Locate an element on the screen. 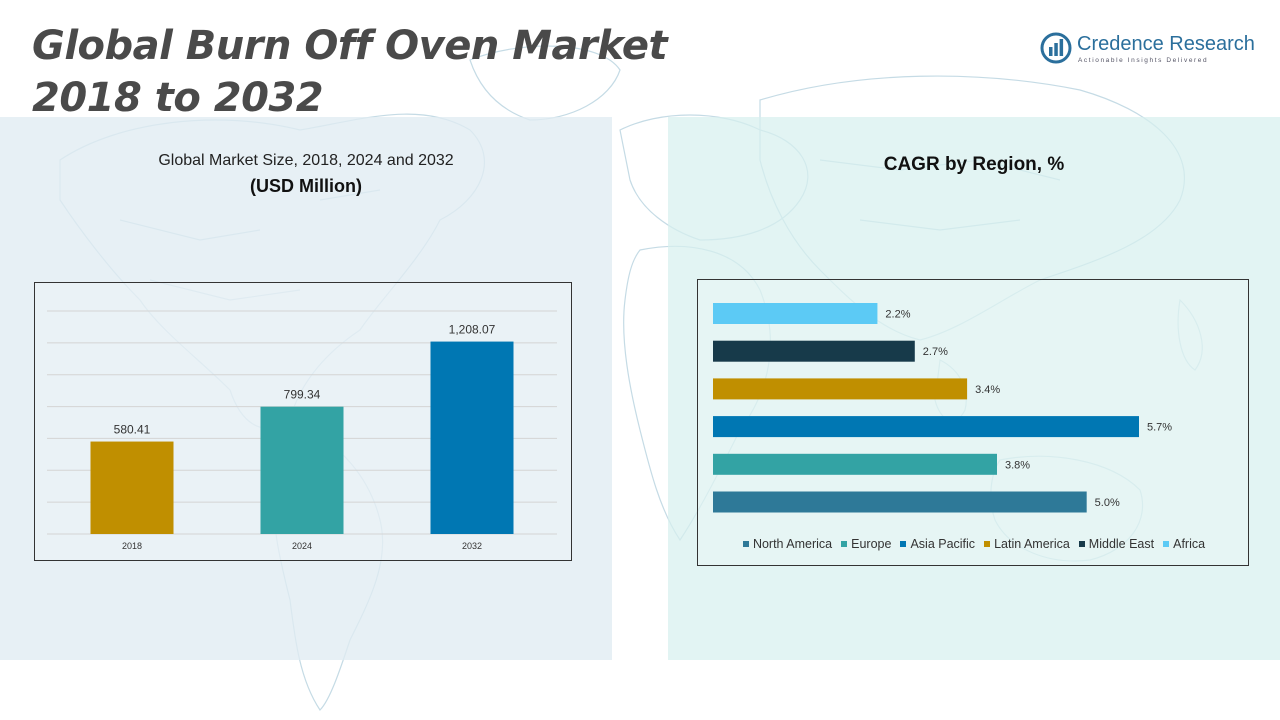 The image size is (1280, 720). hbar-asia-pacific is located at coordinates (926, 427).